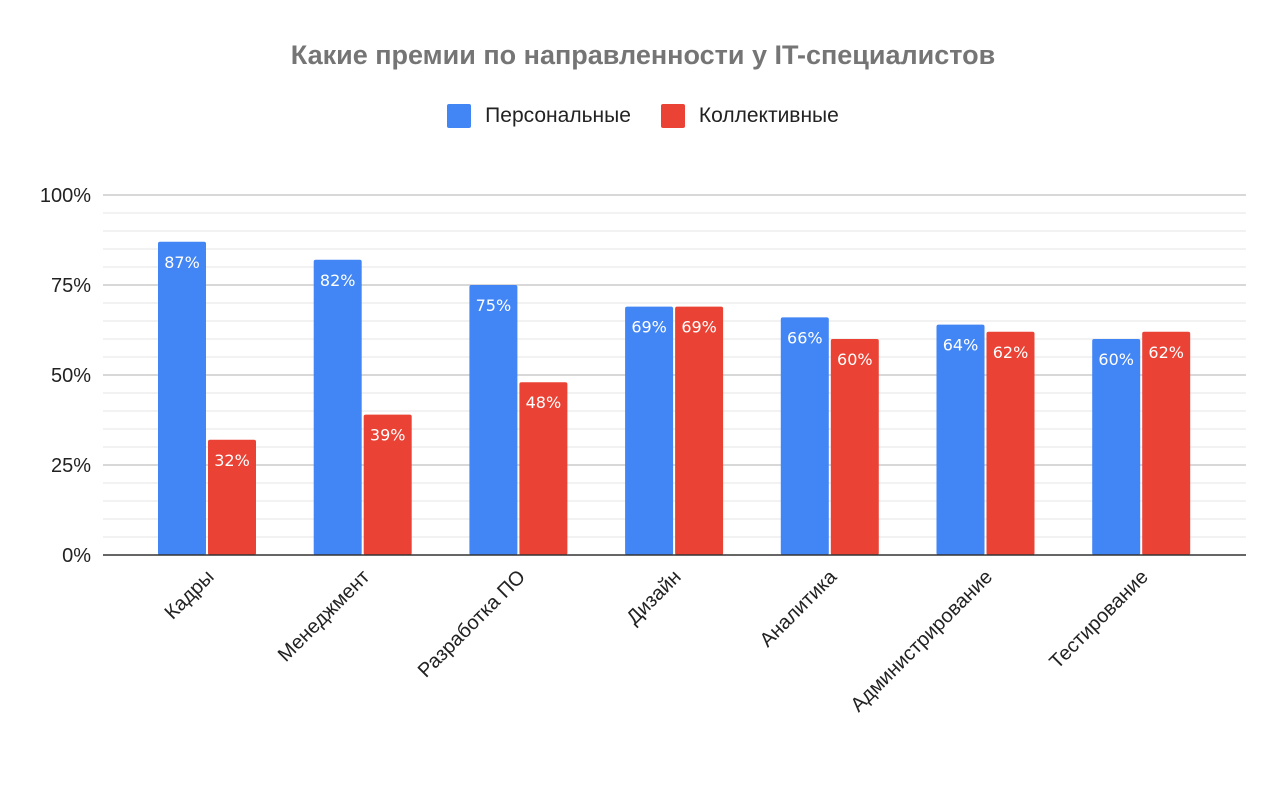  Describe the element at coordinates (472, 624) in the screenshot. I see `x-tick-label: Разработка ПО` at that location.